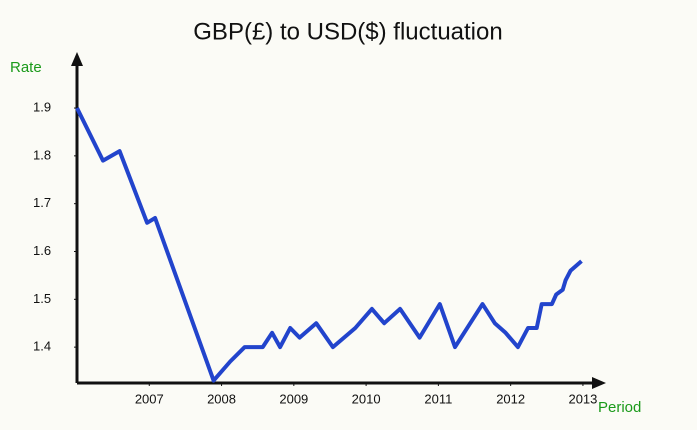 This screenshot has height=430, width=697. Describe the element at coordinates (42, 298) in the screenshot. I see `y-tick-label: 1.5` at that location.